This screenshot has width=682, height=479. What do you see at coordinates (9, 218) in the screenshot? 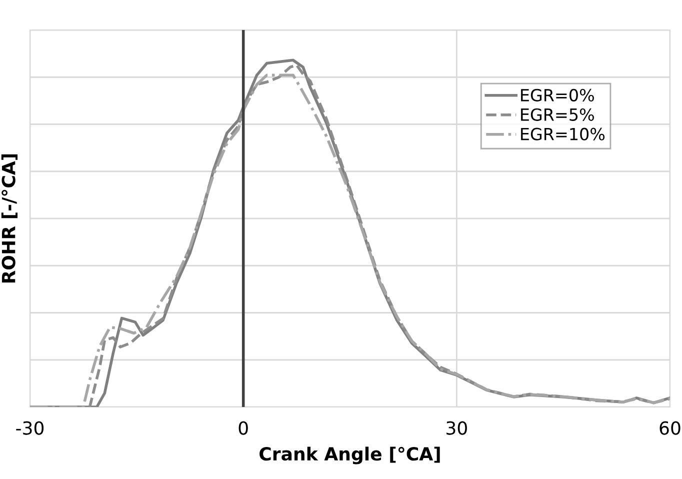
I see `y-axis-title: ROHR [-/°CA]` at bounding box center [9, 218].